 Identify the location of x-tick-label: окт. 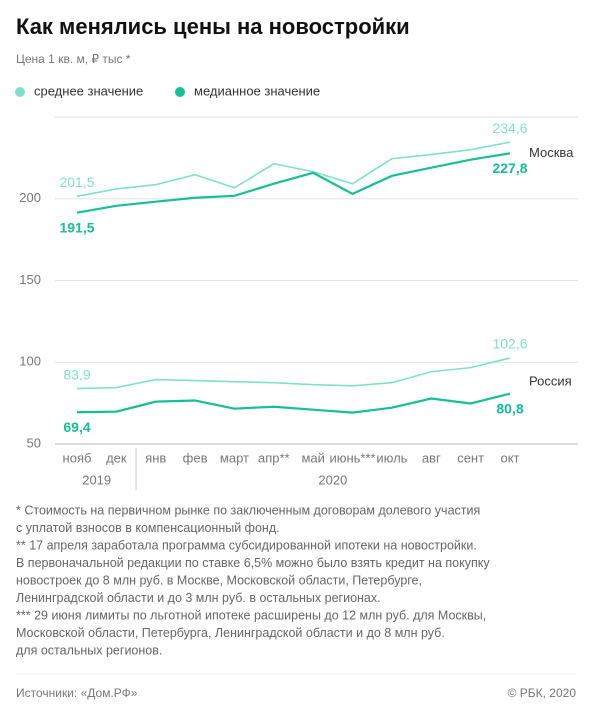
(509, 457).